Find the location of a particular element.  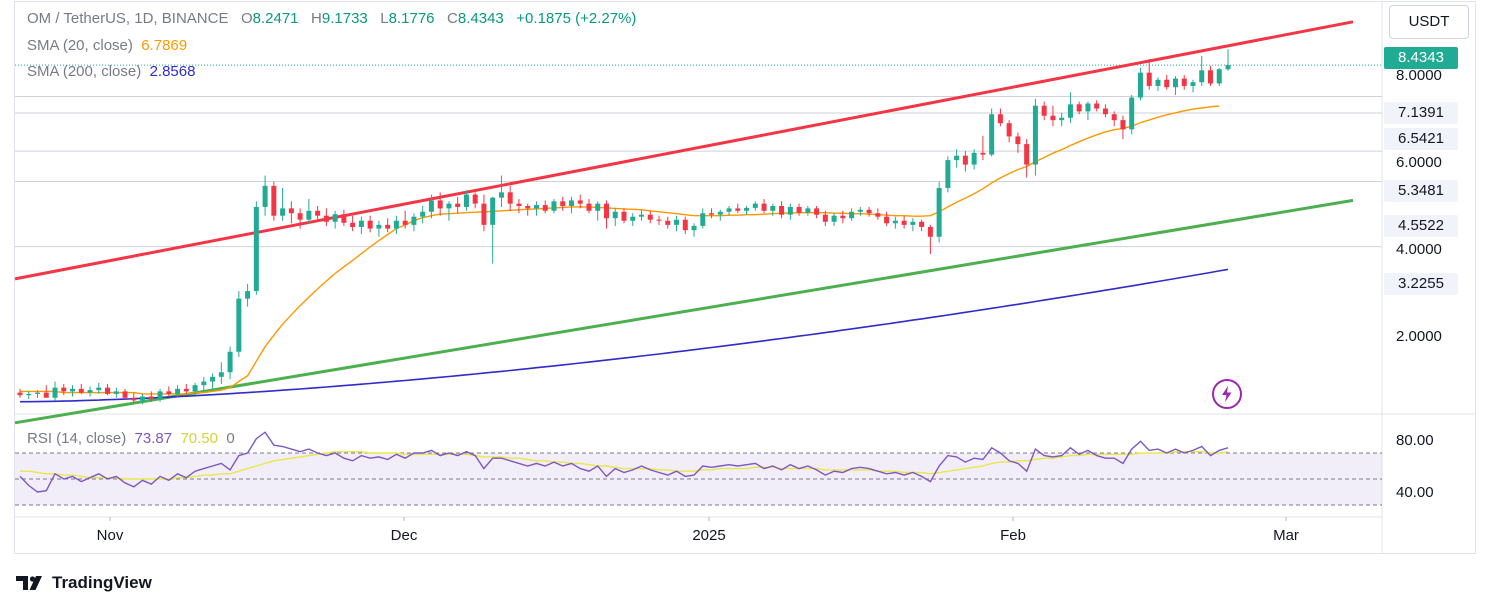

price-axis-label: 8.0000 is located at coordinates (1419, 75).